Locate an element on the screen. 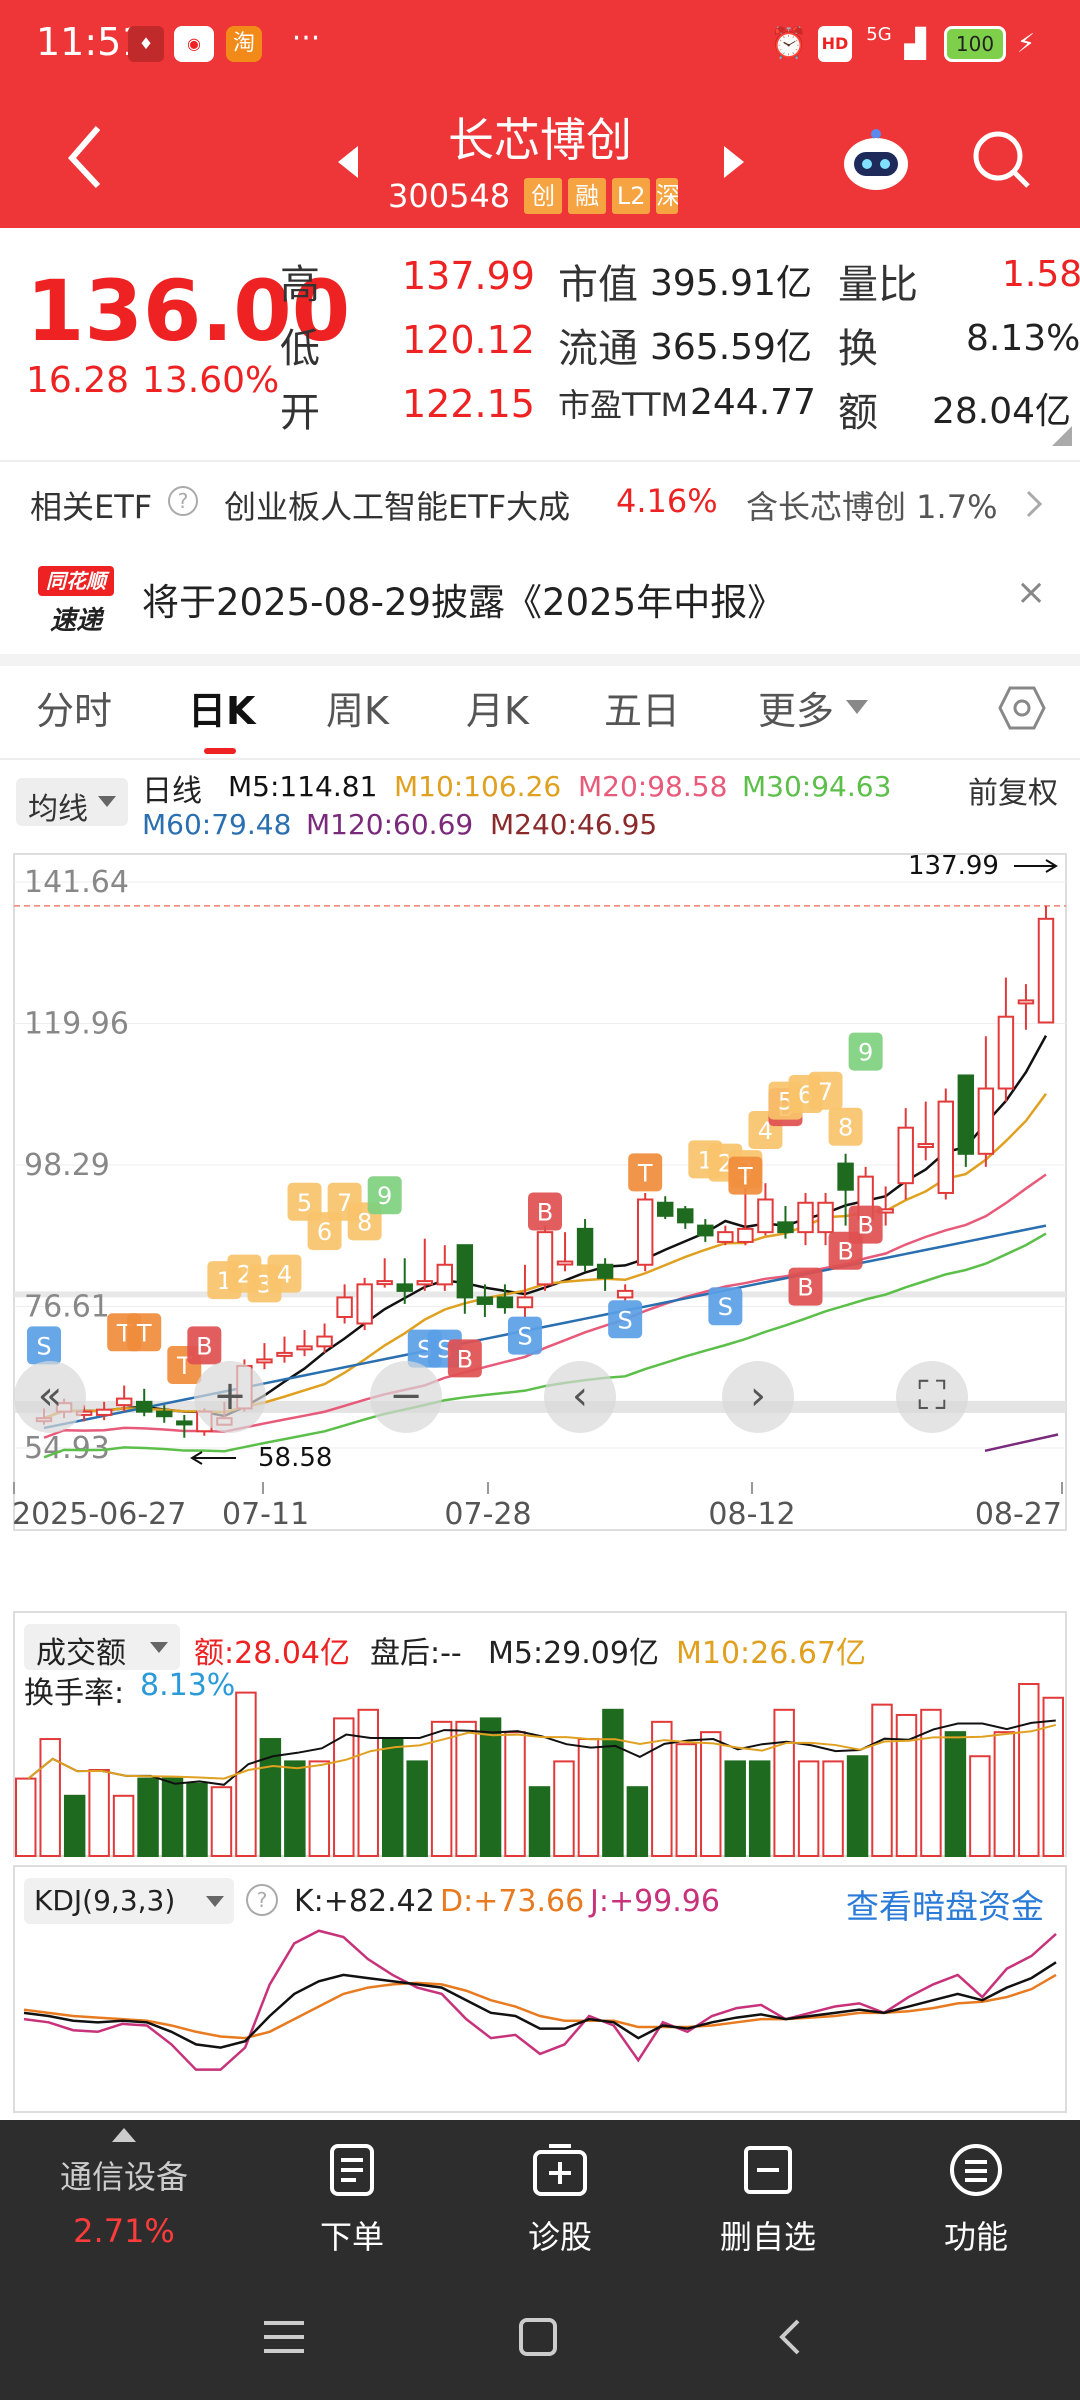  tab-weekly-k: 周K is located at coordinates (357, 711).